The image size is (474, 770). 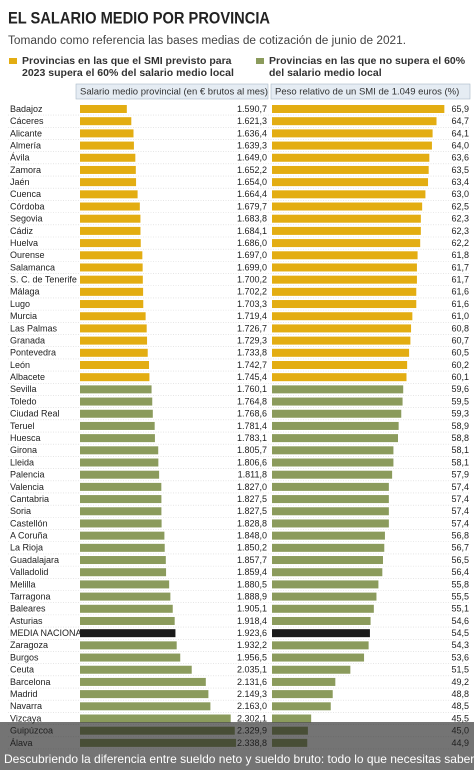 I want to click on value-label: 1.654,0, so click(x=252, y=182).